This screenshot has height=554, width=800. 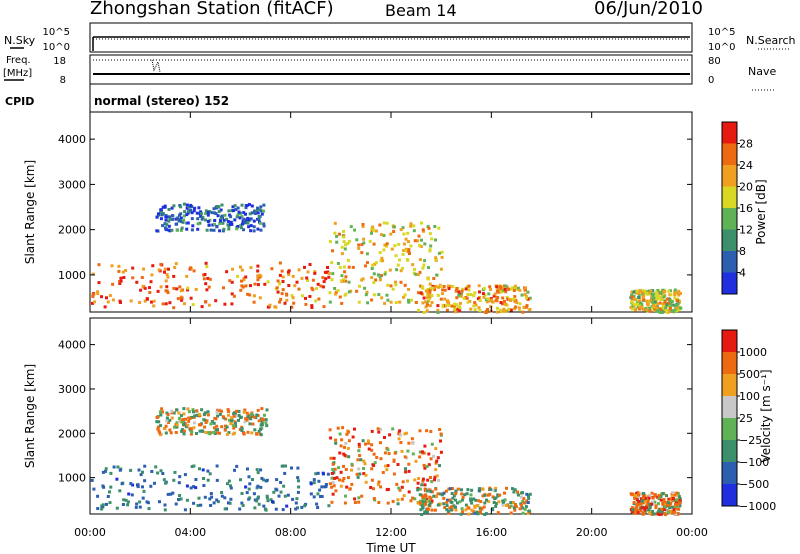 I want to click on y-tick-label: 3000, so click(x=72, y=389).